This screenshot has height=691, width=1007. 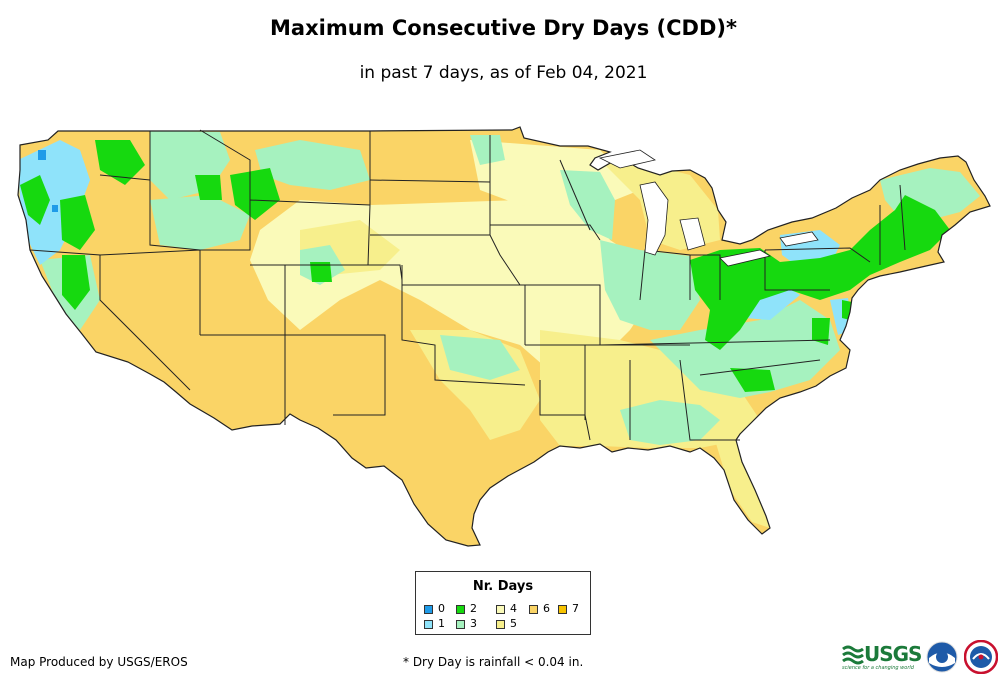 What do you see at coordinates (878, 668) in the screenshot?
I see `usgs-tagline: science for a changing world` at bounding box center [878, 668].